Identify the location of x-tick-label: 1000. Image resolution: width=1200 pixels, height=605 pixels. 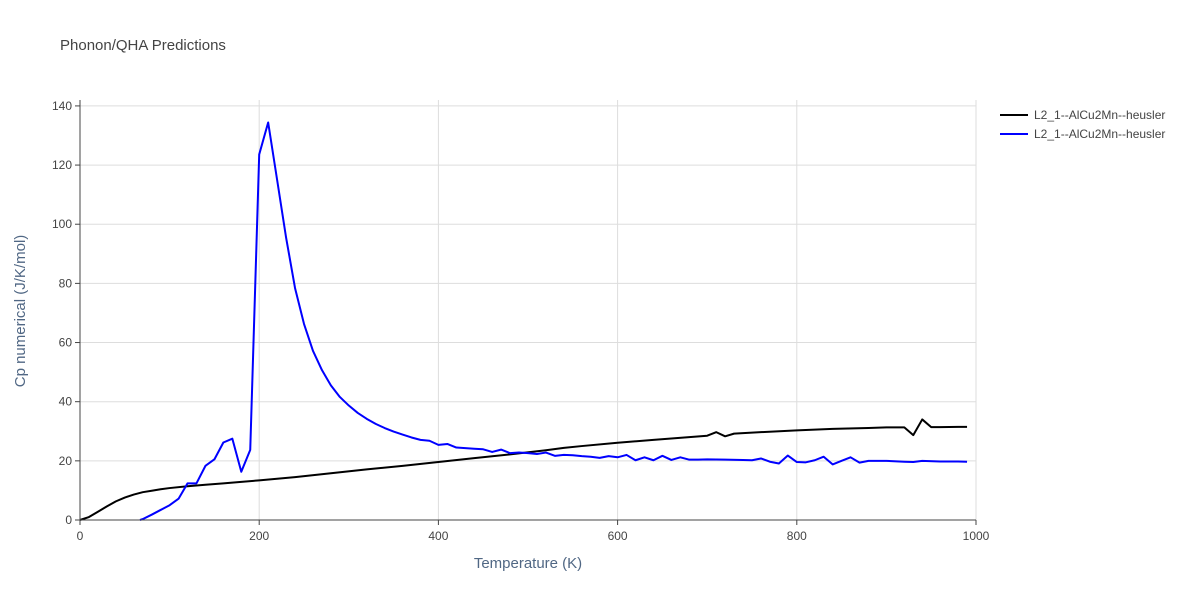
(976, 536).